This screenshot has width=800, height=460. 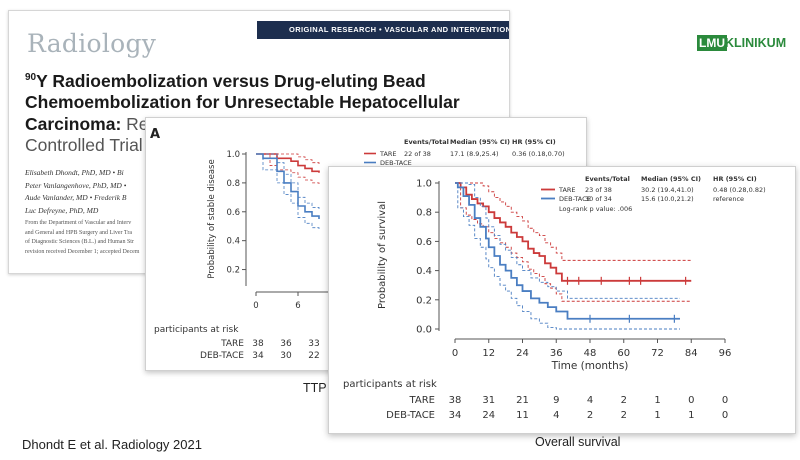 I want to click on x-tick-label: 36, so click(x=556, y=353).